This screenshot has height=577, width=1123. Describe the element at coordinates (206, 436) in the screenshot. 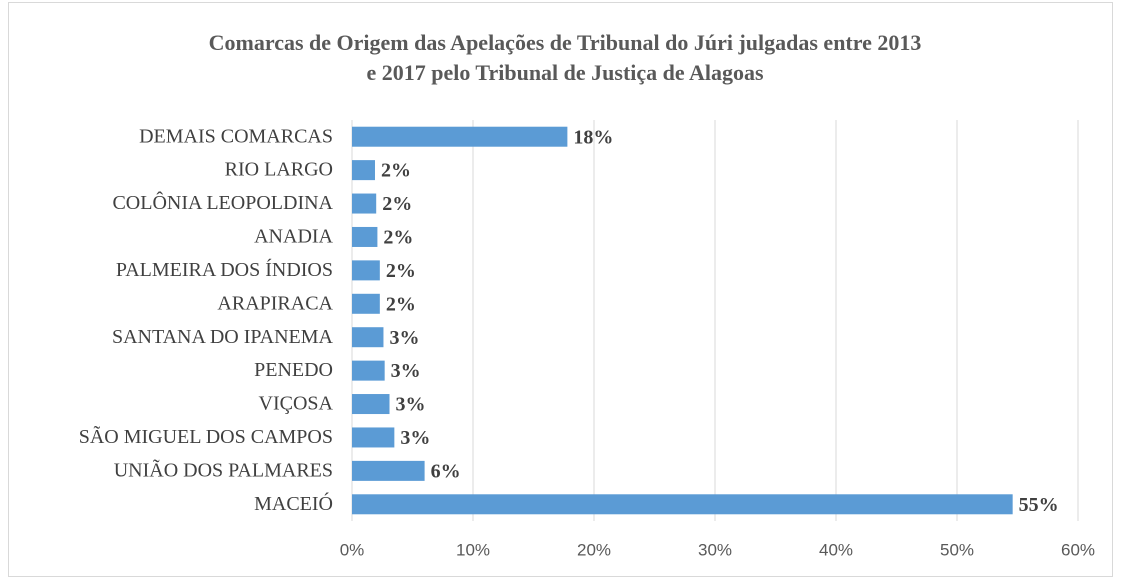

I see `y-tick-label: SÃO MIGUEL DOS CAMPOS` at that location.